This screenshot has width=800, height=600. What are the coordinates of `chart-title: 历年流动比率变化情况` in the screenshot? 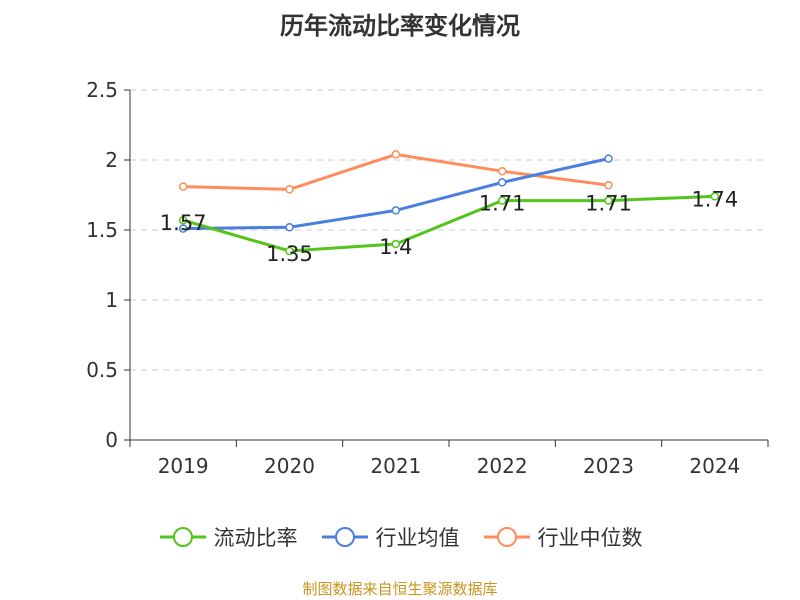 It's located at (400, 26).